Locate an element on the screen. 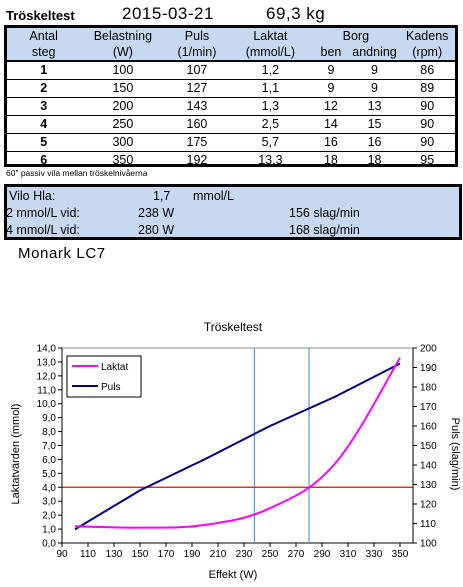  table-cell: 18 is located at coordinates (374, 160).